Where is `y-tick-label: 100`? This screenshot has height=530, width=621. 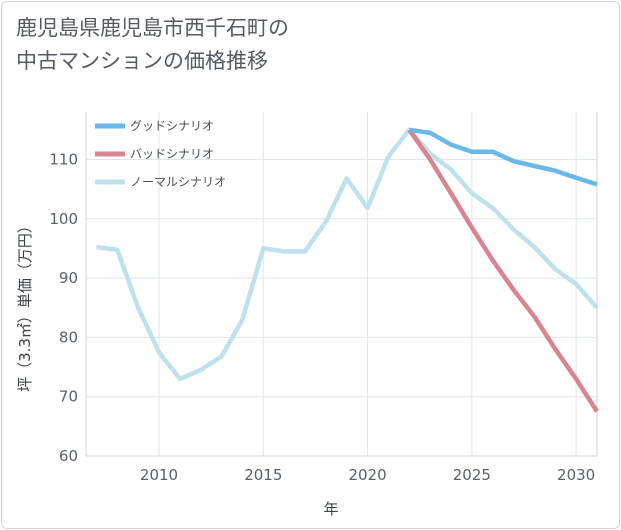
y-tick-label: 100 is located at coordinates (63, 219).